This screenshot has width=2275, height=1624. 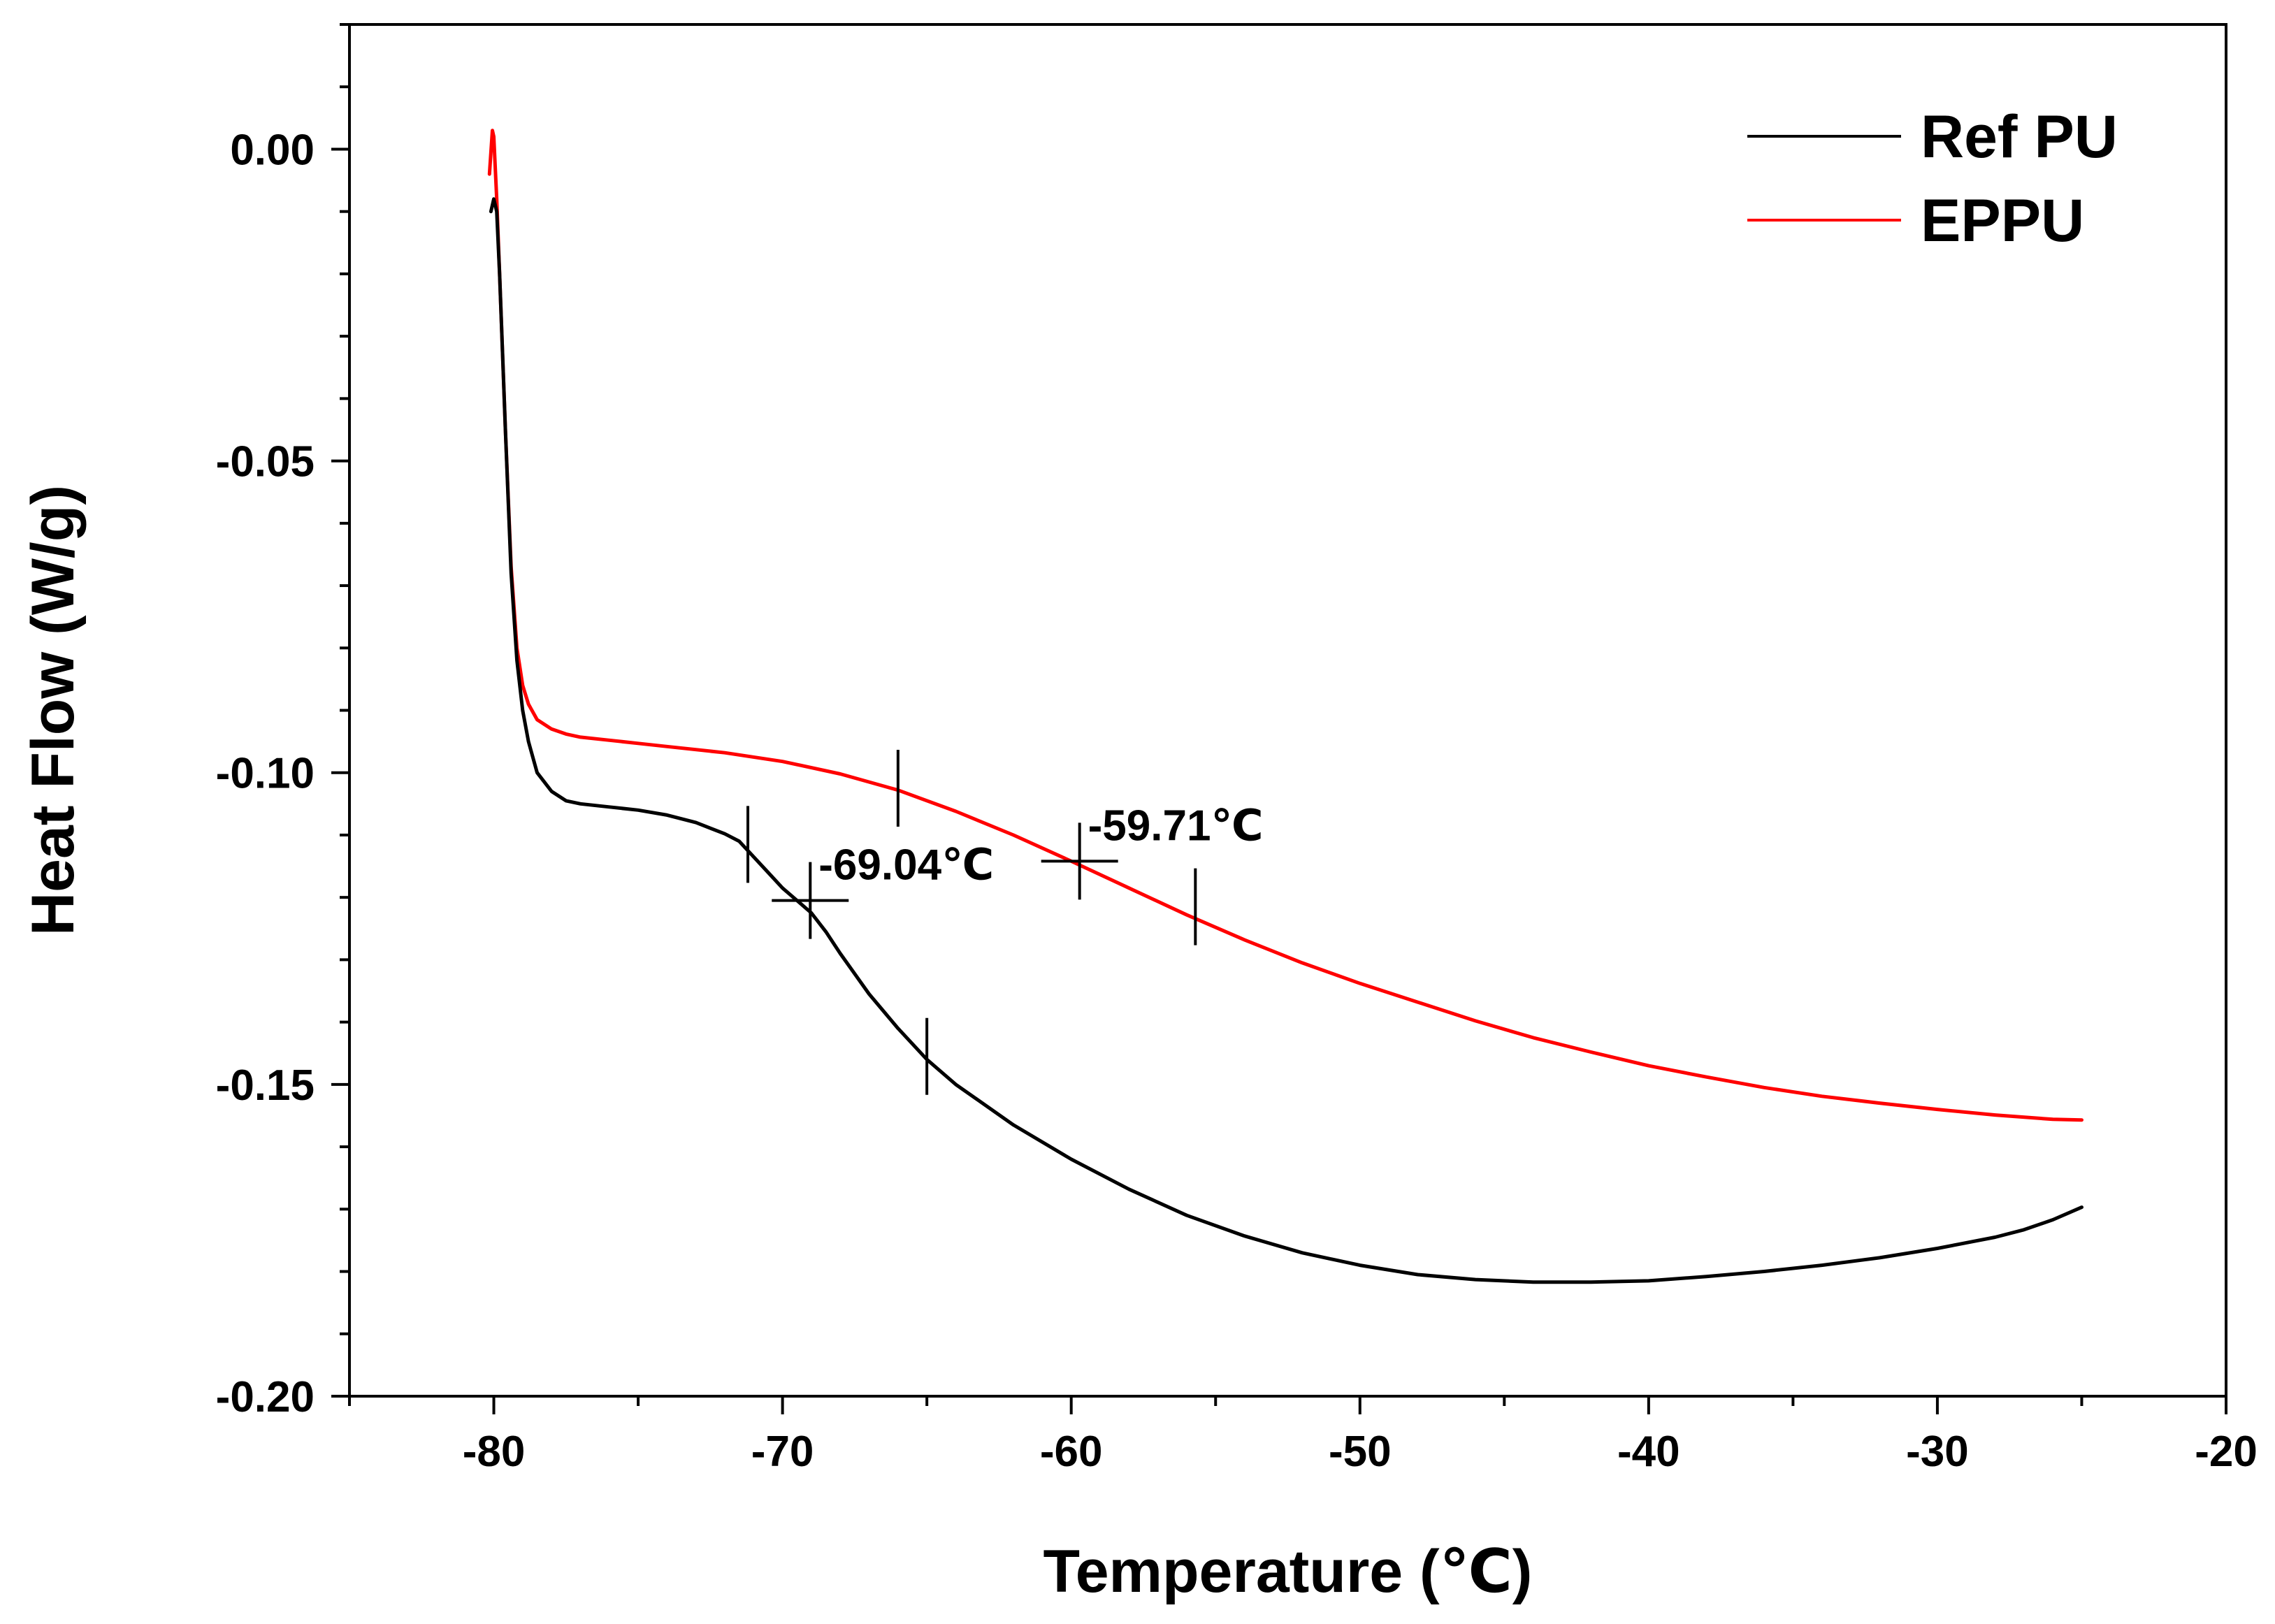 What do you see at coordinates (1079, 861) in the screenshot?
I see `marker-eppu-tg` at bounding box center [1079, 861].